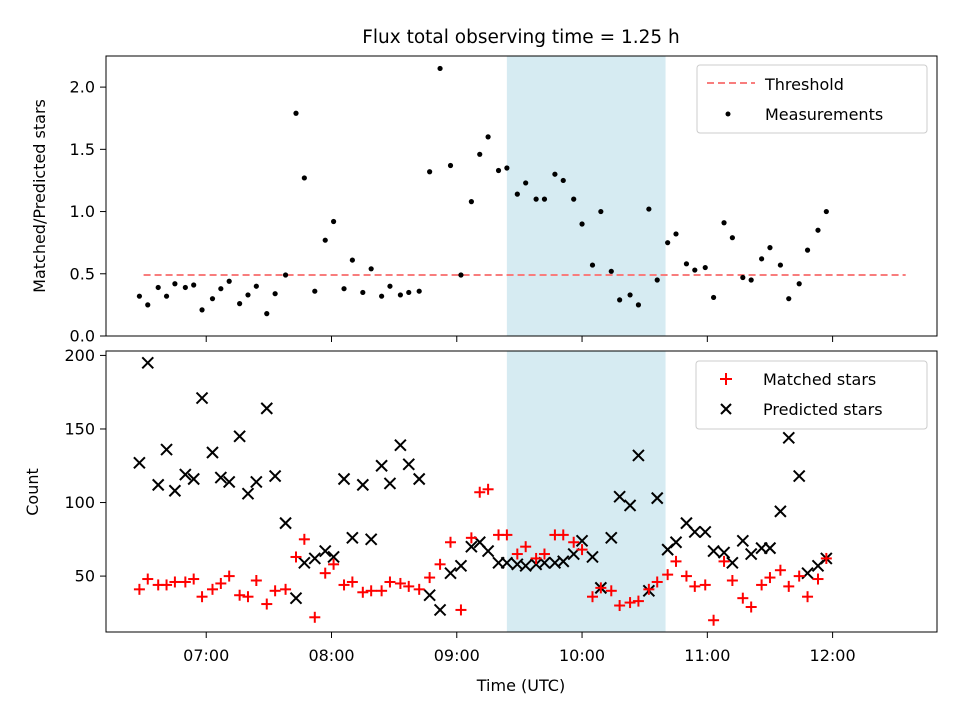 This screenshot has width=960, height=720. I want to click on top-y-axis: 0.0 0.5 1.0 1.5 2.0, so click(88, 212).